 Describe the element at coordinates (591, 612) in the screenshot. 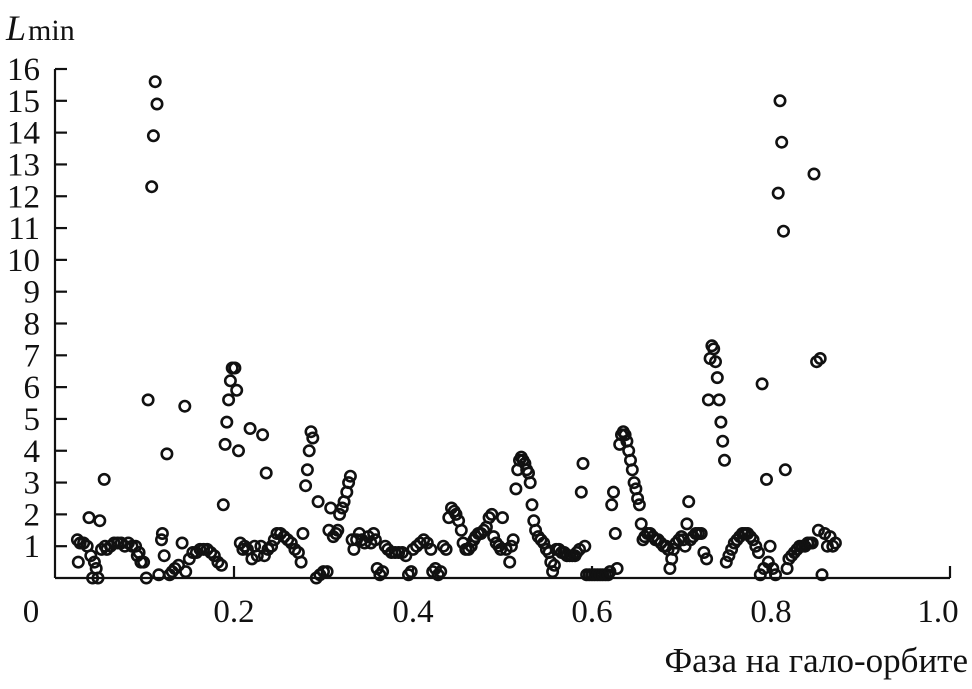

I see `x-tick-label: 0.6` at that location.